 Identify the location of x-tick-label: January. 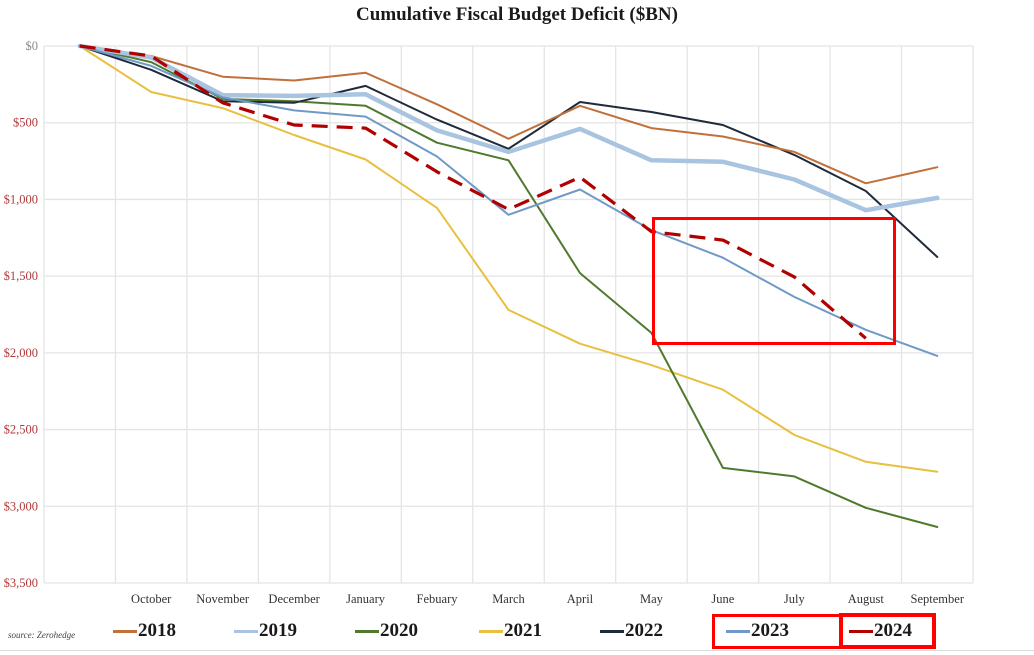
(366, 599).